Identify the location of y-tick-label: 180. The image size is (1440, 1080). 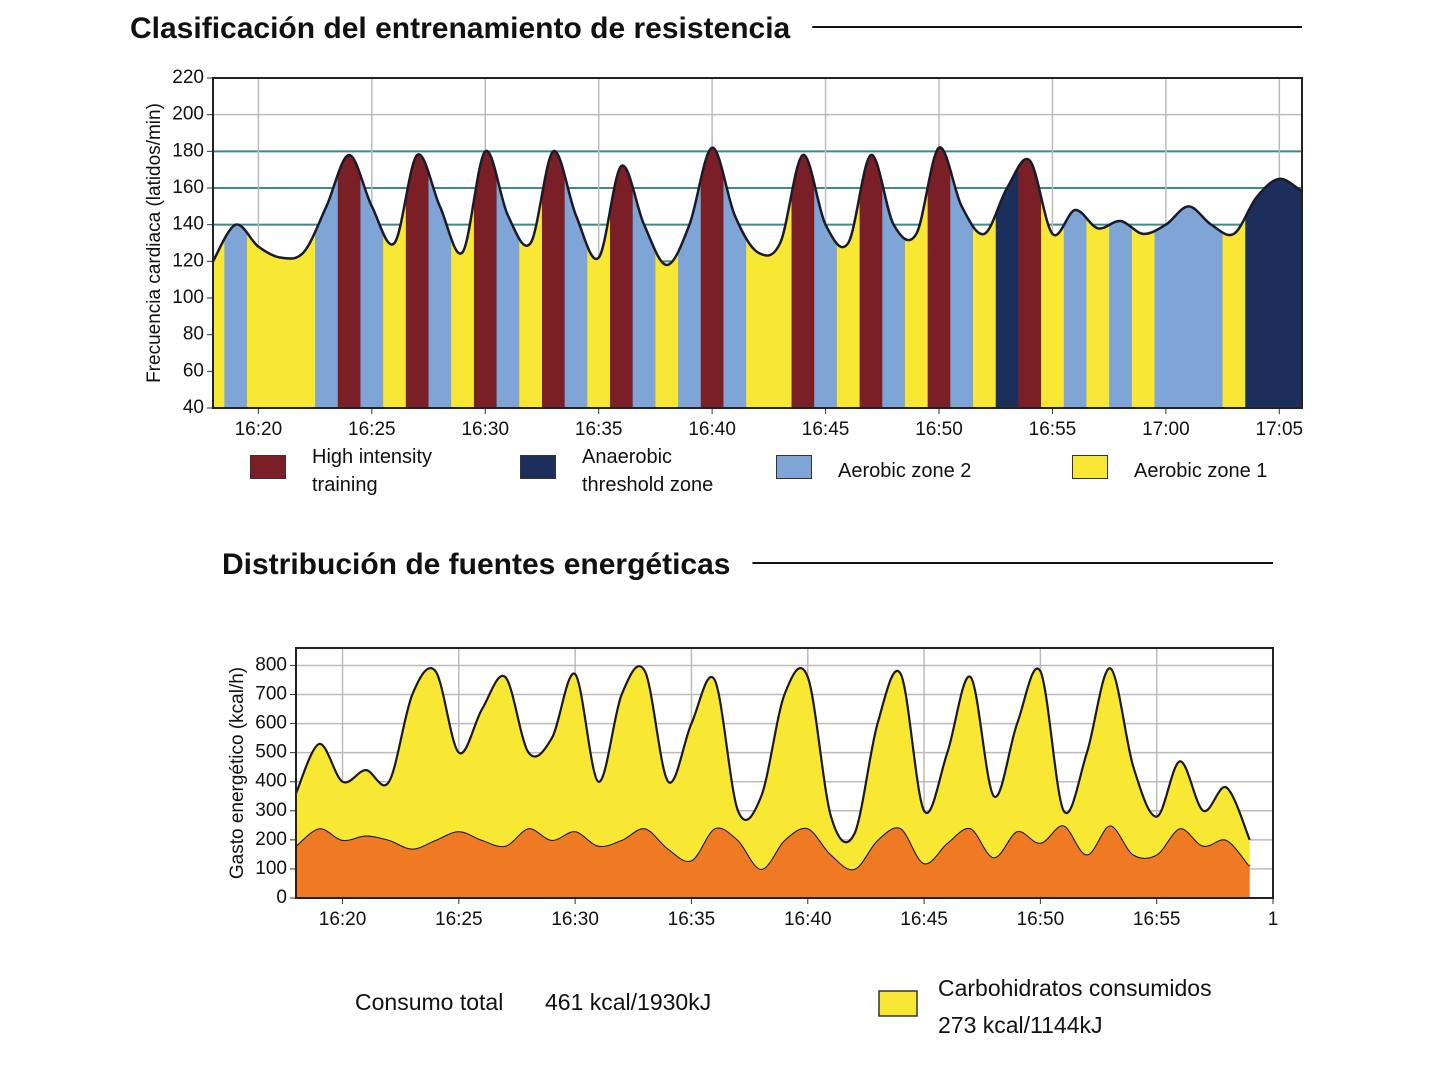
(188, 150).